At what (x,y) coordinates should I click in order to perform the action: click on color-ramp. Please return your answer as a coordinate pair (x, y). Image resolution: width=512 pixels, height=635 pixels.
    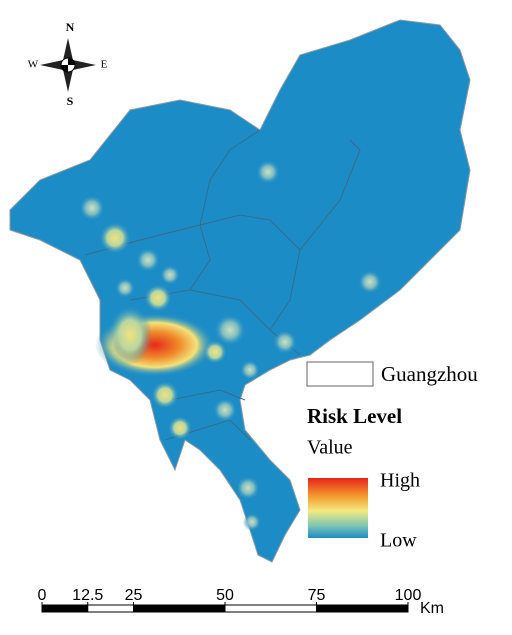
    Looking at the image, I should click on (338, 508).